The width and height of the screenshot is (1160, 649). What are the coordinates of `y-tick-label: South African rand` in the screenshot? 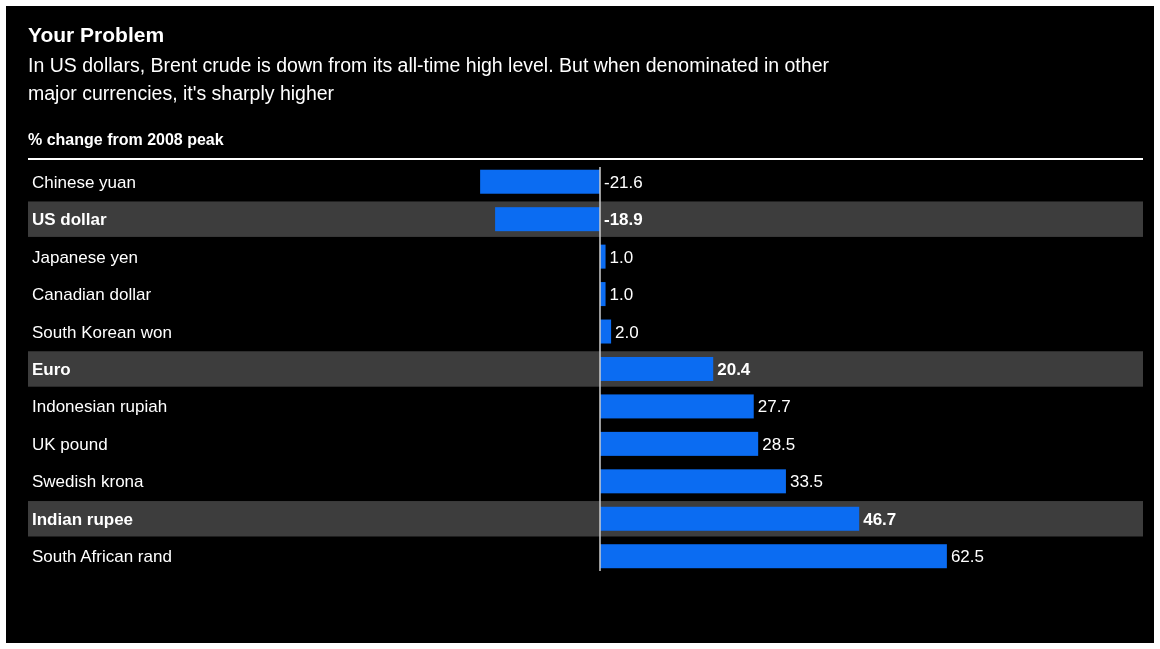 It's located at (102, 557).